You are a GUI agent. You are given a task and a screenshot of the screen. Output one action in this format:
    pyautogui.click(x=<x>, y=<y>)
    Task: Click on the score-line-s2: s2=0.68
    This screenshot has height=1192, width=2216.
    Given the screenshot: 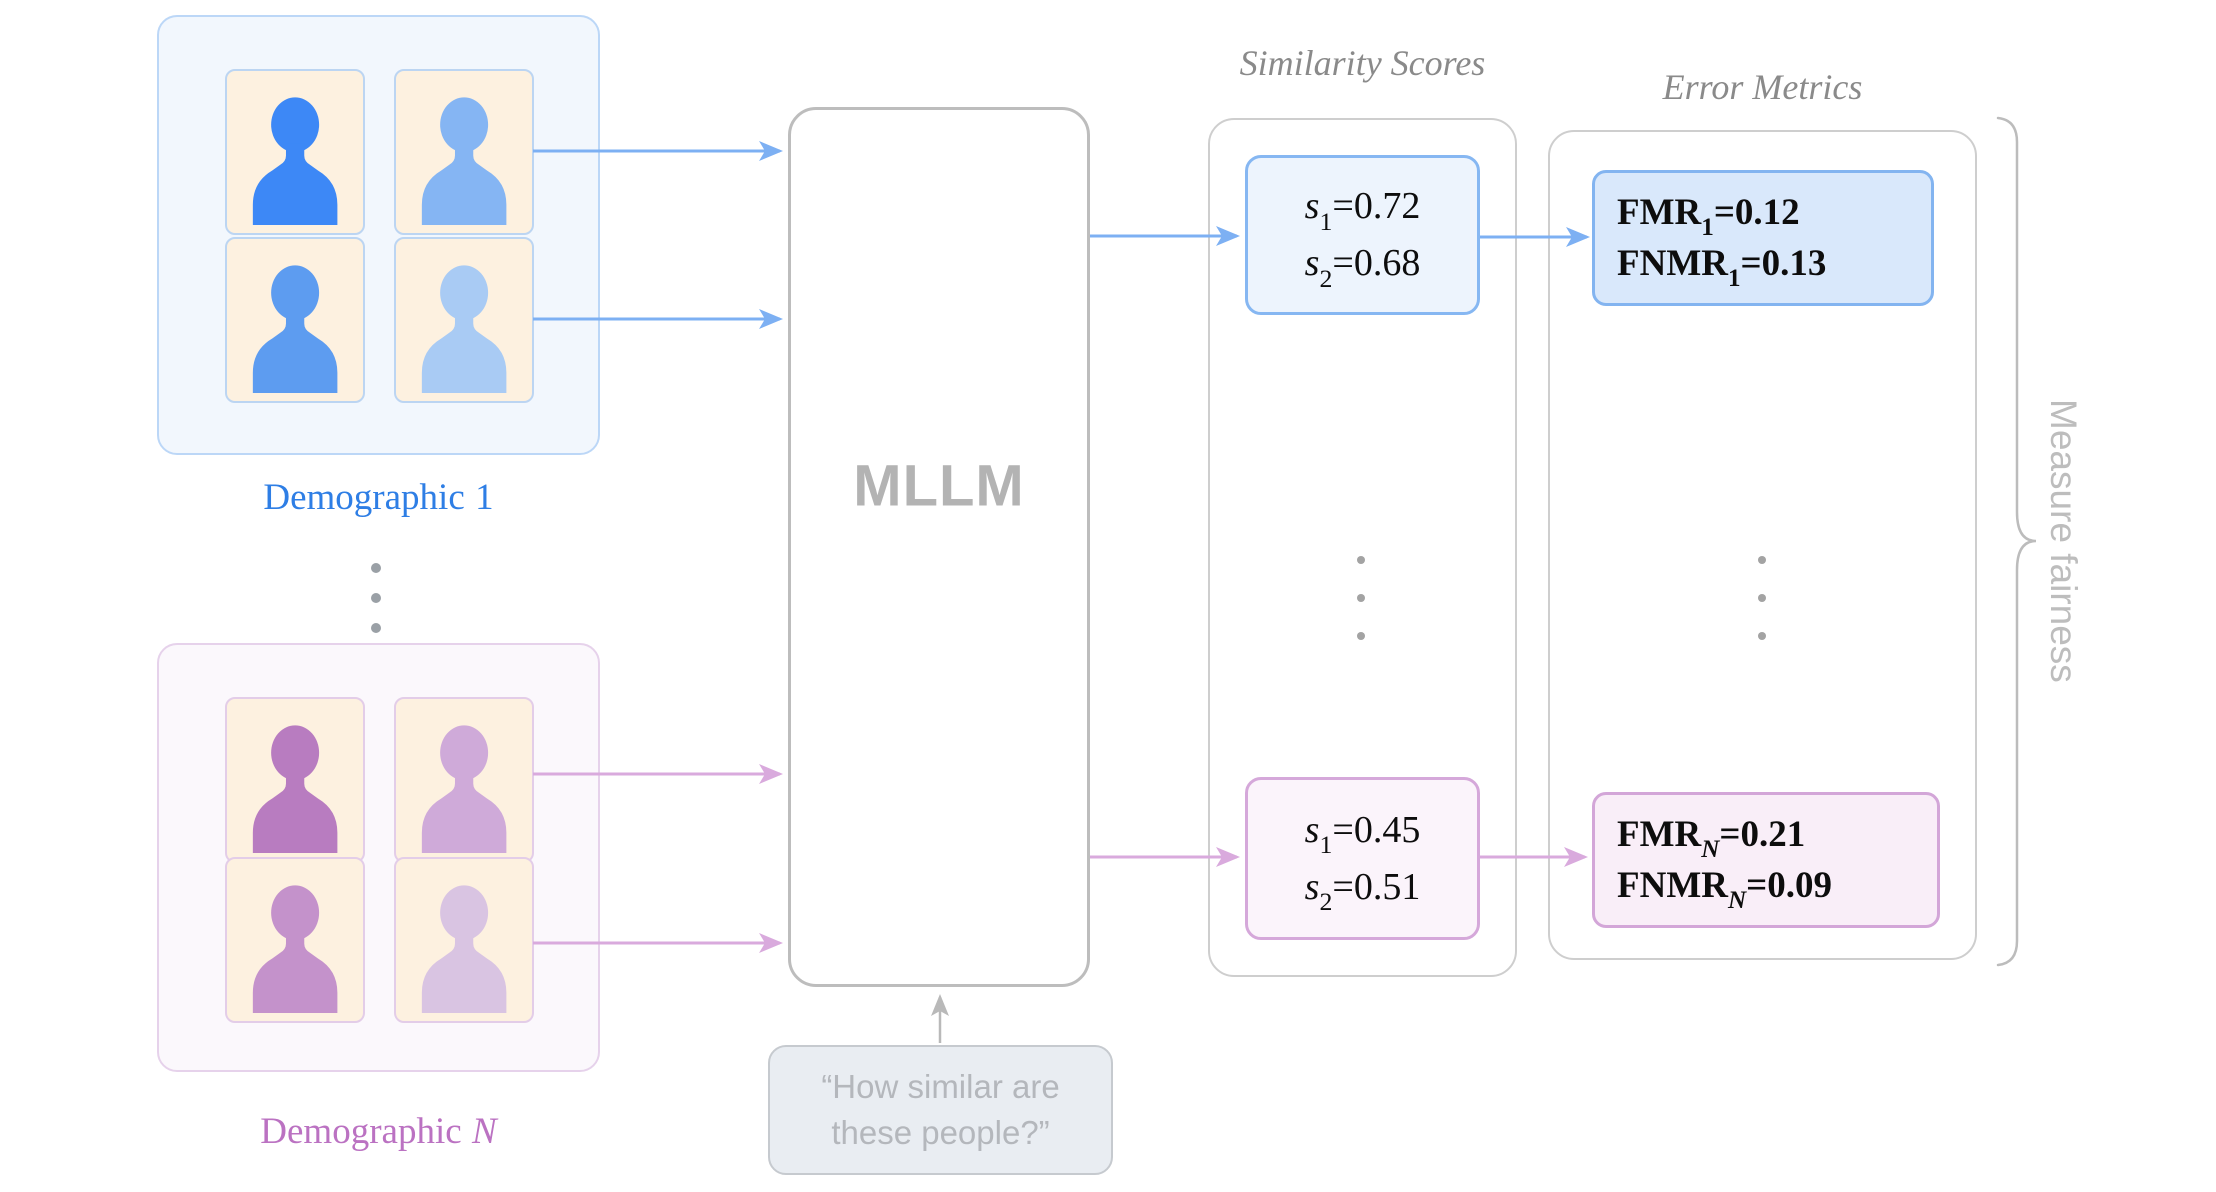 What is the action you would take?
    pyautogui.click(x=1363, y=263)
    